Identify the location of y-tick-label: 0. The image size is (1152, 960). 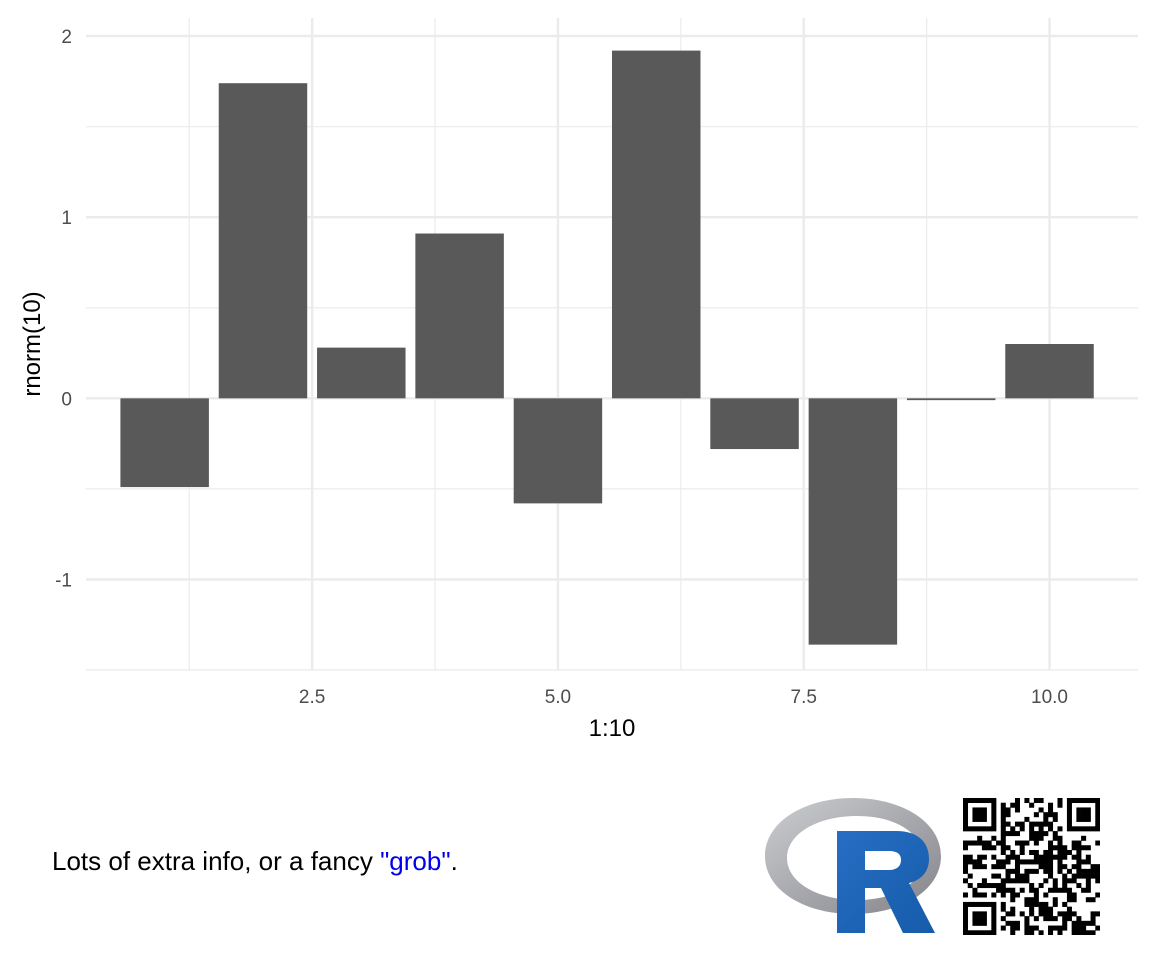
(66, 399).